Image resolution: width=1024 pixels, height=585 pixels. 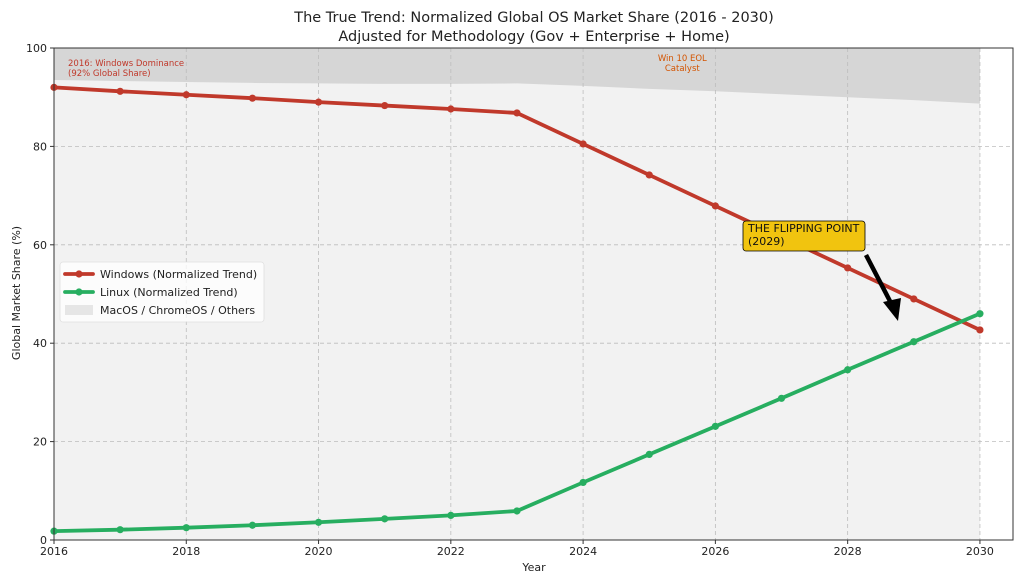 I want to click on flip-arrow-head, so click(x=892, y=309).